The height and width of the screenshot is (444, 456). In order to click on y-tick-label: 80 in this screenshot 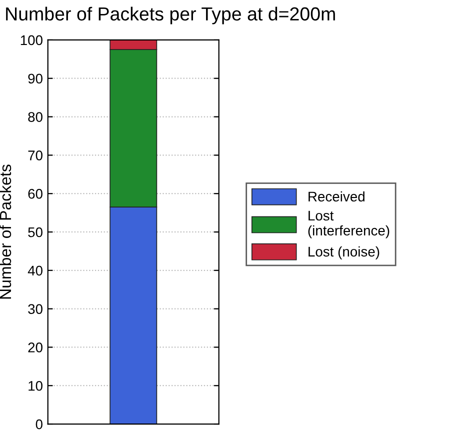, I will do `click(35, 117)`.